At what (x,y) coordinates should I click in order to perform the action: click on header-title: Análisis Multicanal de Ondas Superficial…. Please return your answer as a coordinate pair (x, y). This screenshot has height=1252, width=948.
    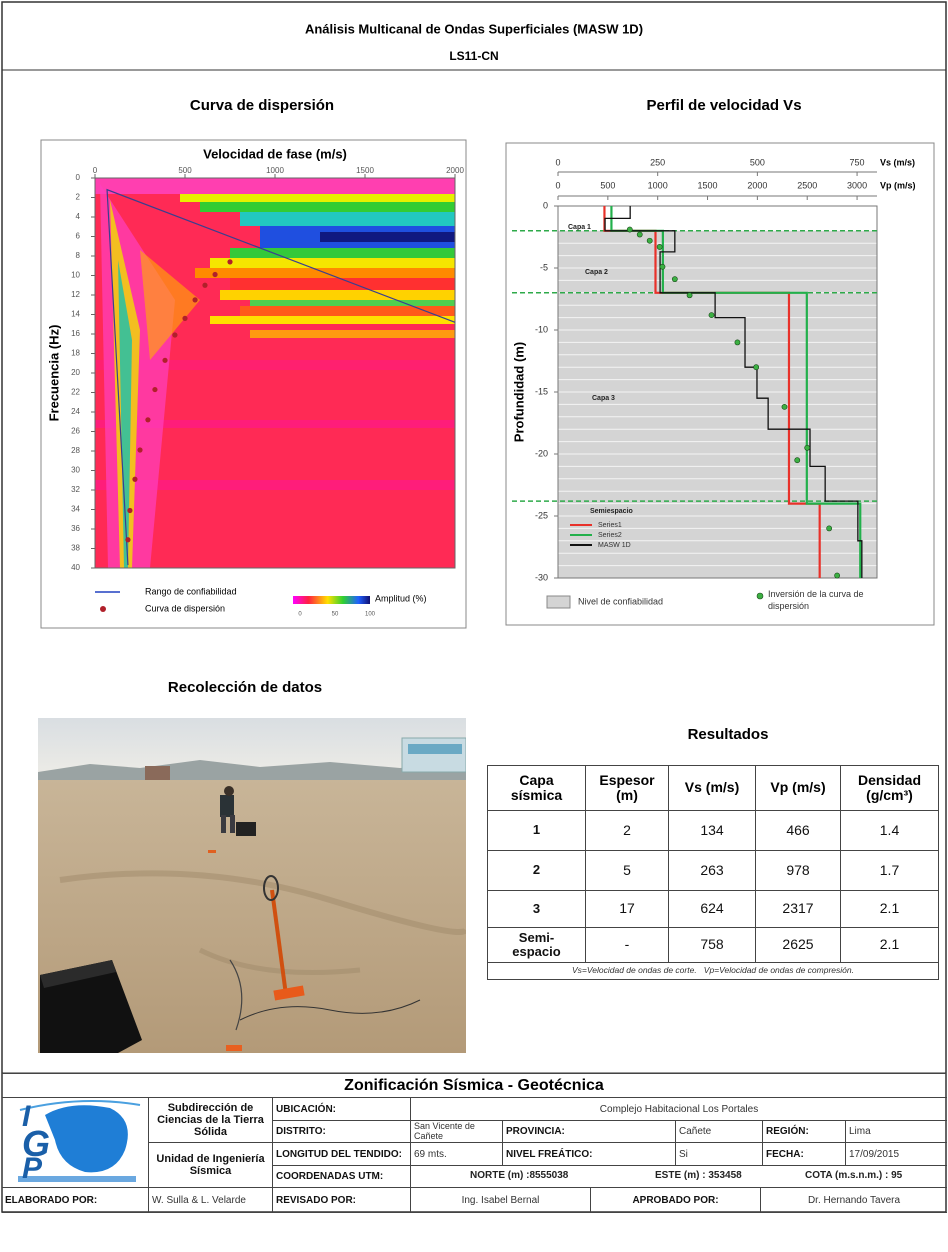
    Looking at the image, I should click on (474, 28).